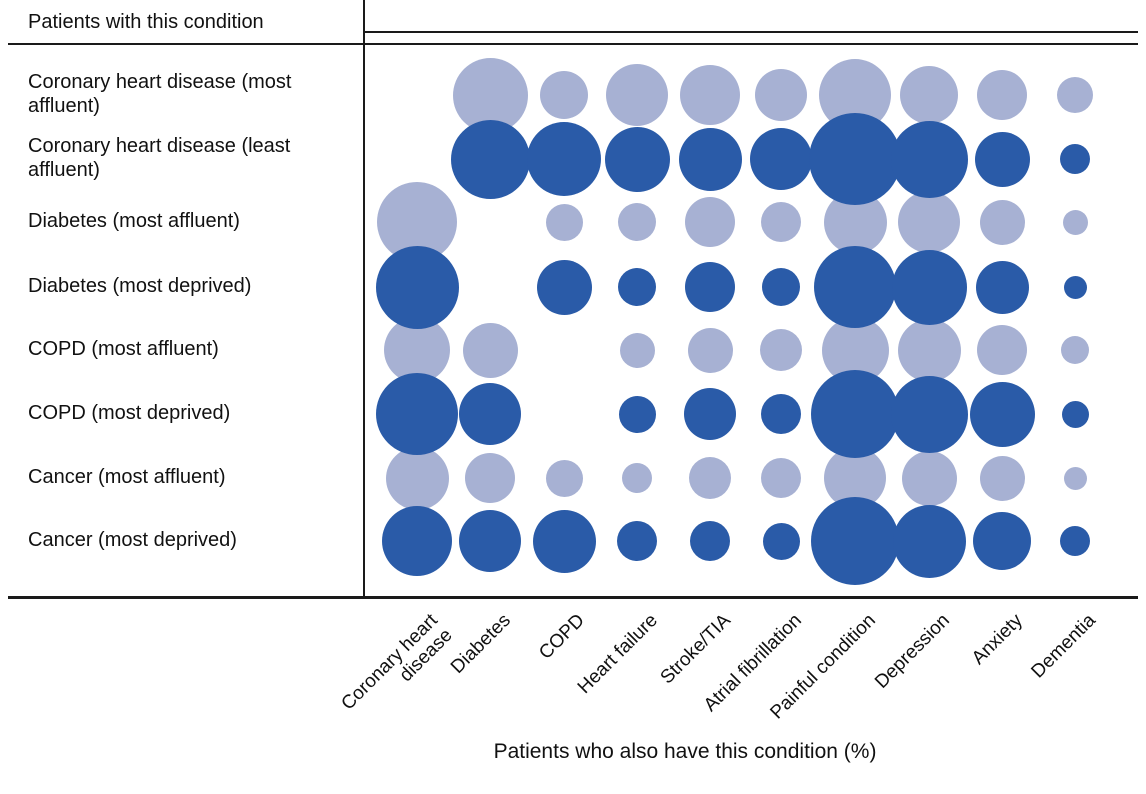 This screenshot has height=794, width=1146. Describe the element at coordinates (912, 651) in the screenshot. I see `x-tick-label: Depression` at that location.